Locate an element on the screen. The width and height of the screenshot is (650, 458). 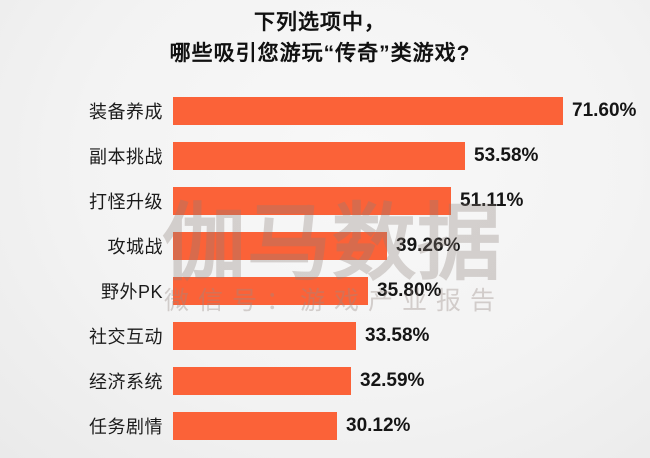
value-label: 35.80% is located at coordinates (409, 290).